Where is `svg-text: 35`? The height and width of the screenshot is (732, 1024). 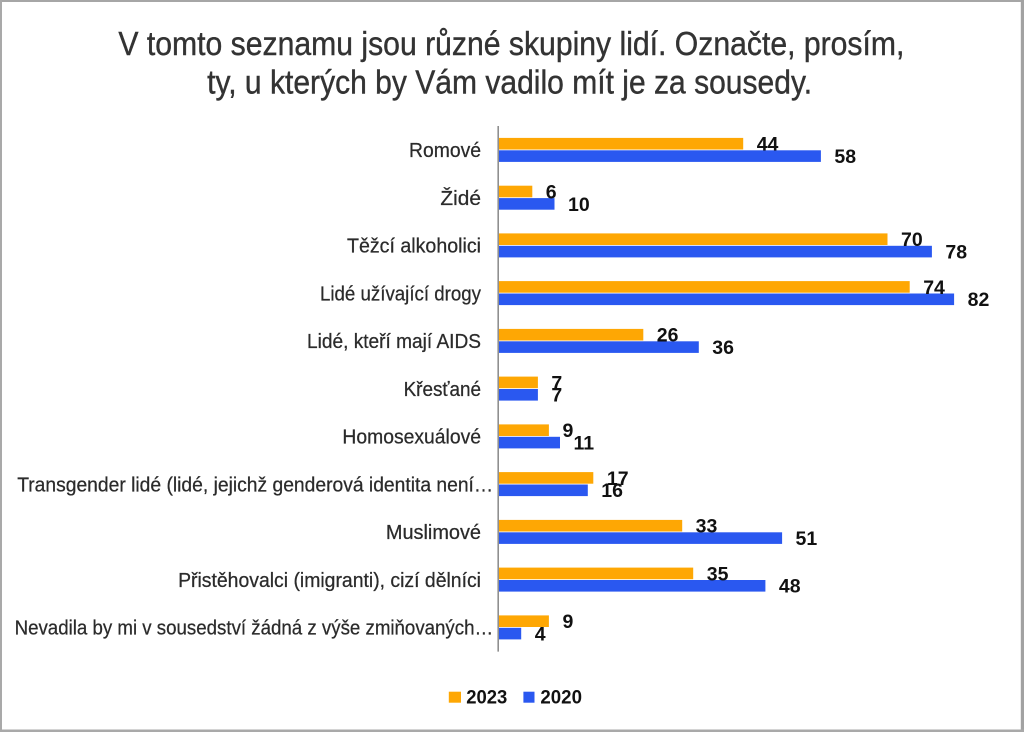
svg-text: 35 is located at coordinates (718, 574).